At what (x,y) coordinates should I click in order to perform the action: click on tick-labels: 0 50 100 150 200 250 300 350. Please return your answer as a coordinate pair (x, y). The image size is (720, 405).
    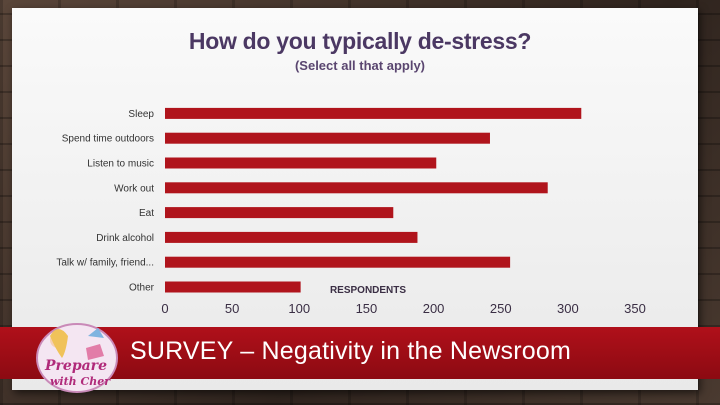
    Looking at the image, I should click on (403, 308).